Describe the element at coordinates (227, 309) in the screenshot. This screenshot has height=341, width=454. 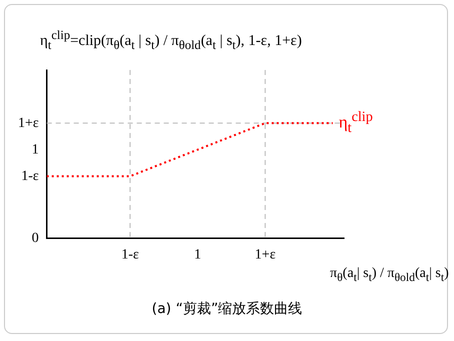
I see `text: (a) “剪裁”缩放系数曲线` at that location.